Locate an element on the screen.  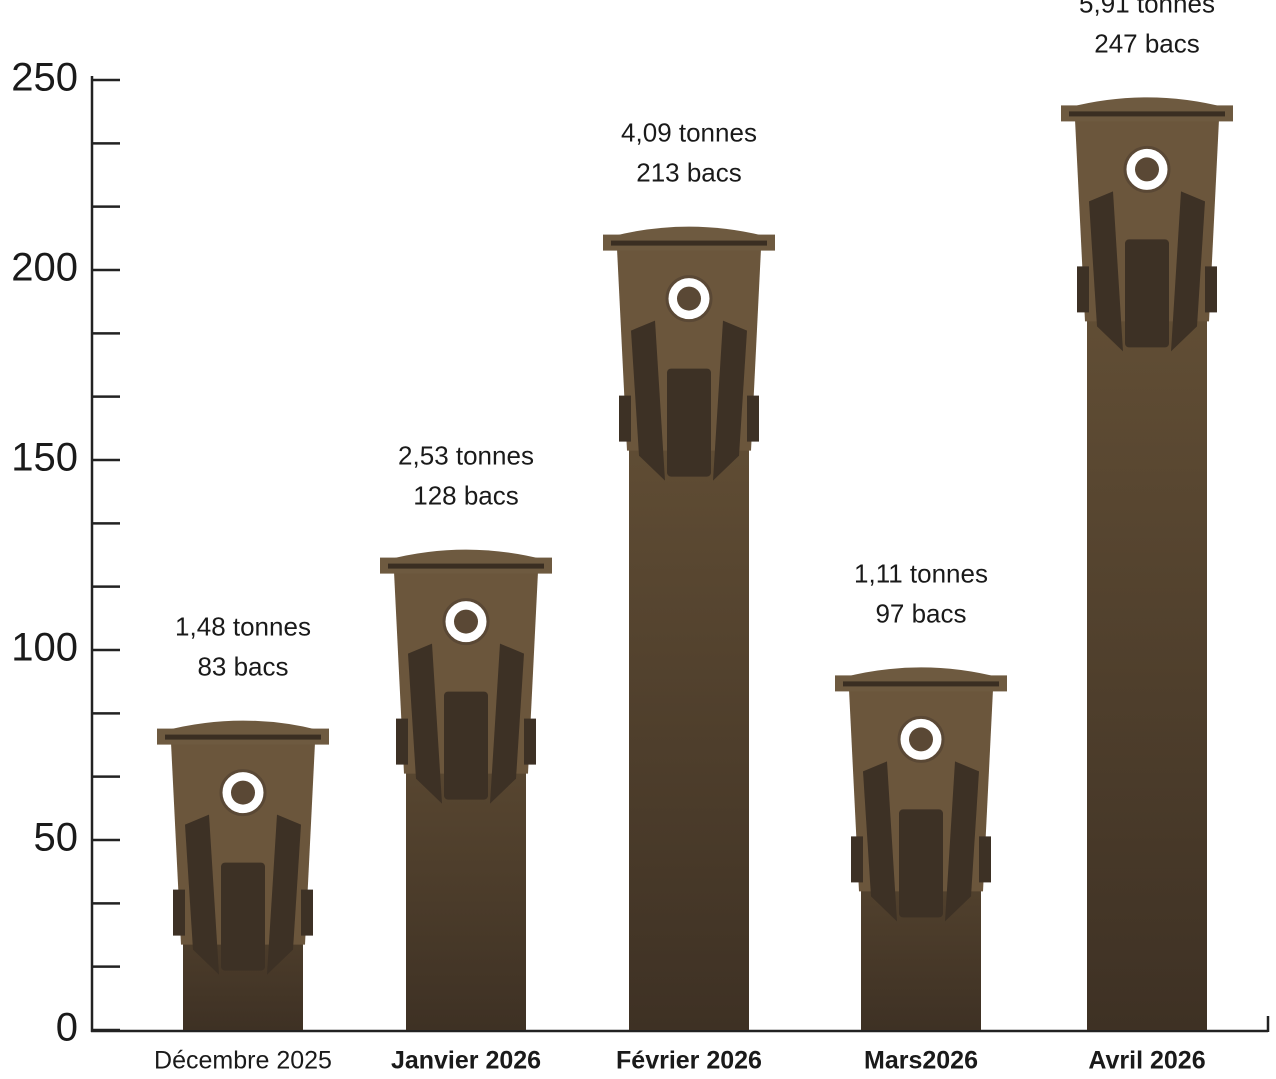
value-label: 83 bacs is located at coordinates (242, 666).